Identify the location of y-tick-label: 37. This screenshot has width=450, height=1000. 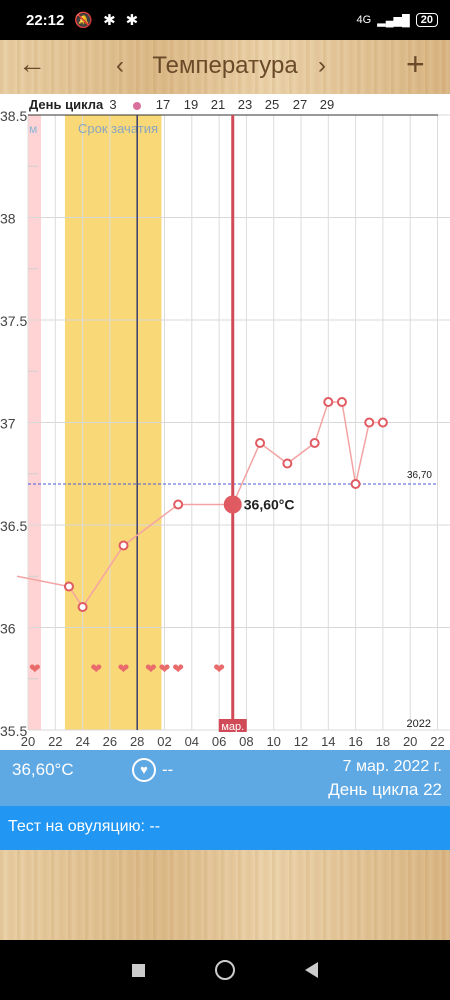
(8, 424).